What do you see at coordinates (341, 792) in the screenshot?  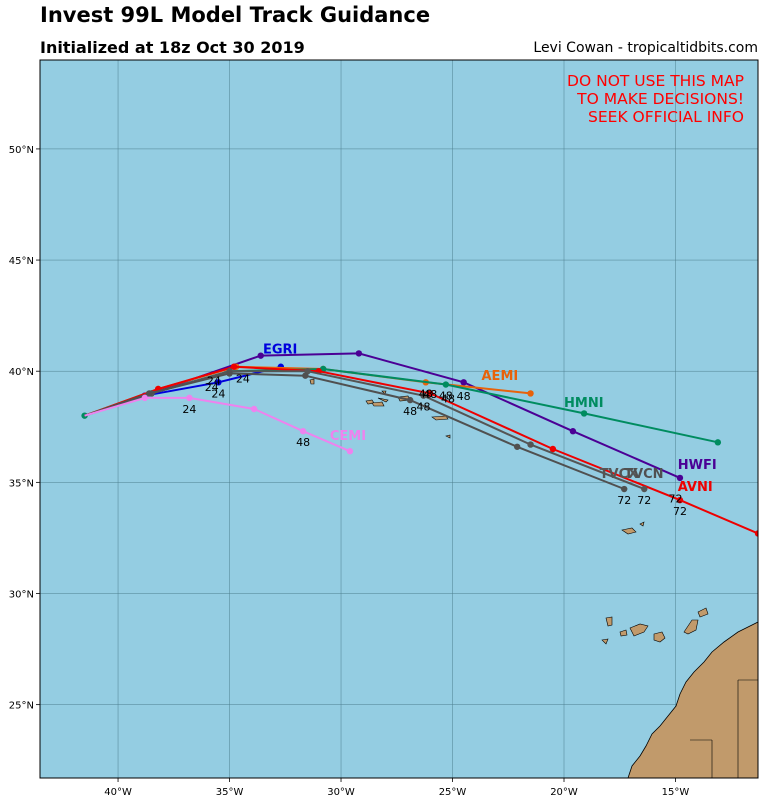 I see `lon-tick-label: 30°W` at bounding box center [341, 792].